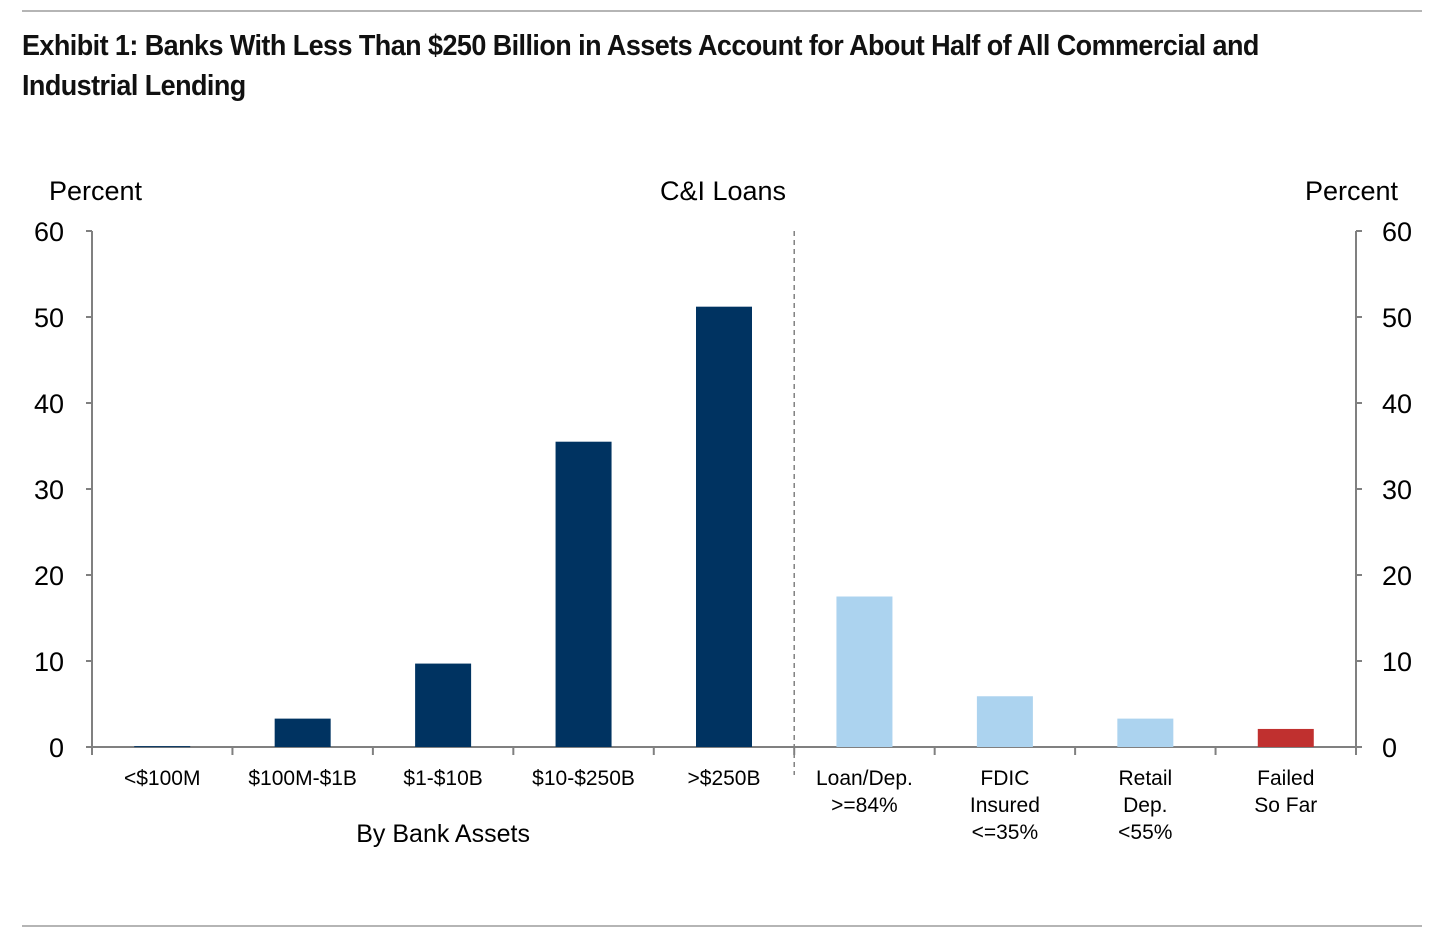  Describe the element at coordinates (49, 662) in the screenshot. I see `y-tick-label-left: 10` at that location.